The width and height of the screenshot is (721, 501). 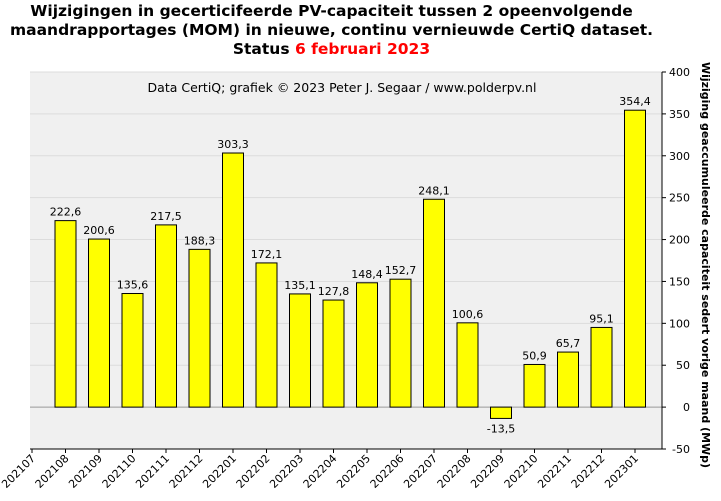 I want to click on x-tick-label: 202112, so click(x=186, y=471).